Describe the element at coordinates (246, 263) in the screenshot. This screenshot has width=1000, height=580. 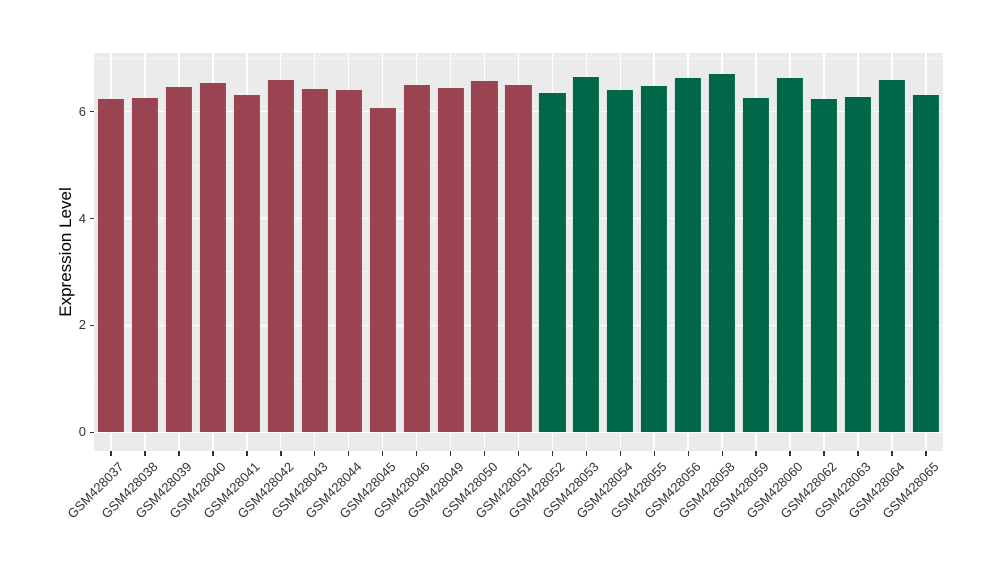
I see `bar-GSM428041` at that location.